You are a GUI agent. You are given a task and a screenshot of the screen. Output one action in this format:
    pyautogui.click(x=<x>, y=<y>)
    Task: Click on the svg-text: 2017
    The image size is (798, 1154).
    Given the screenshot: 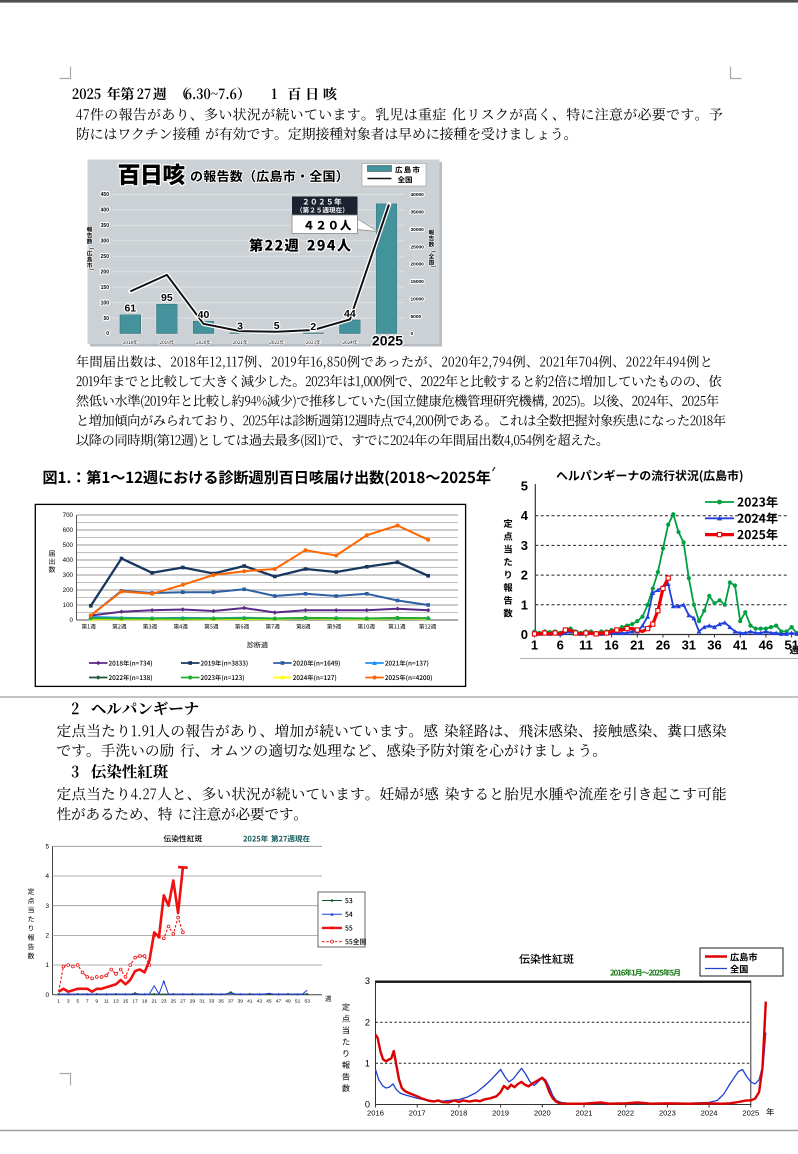 What is the action you would take?
    pyautogui.click(x=417, y=1113)
    